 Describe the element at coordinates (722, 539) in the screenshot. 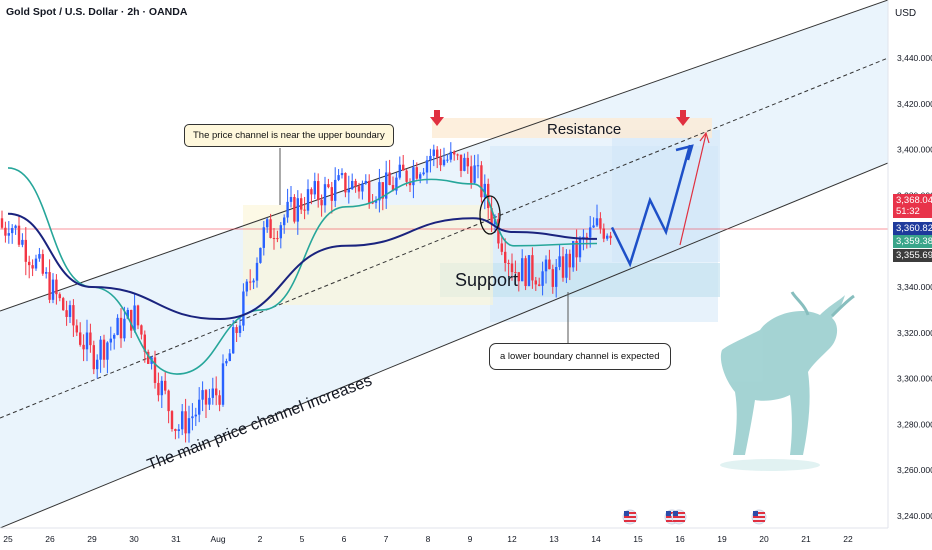

I see `x-tick-label: 19` at that location.